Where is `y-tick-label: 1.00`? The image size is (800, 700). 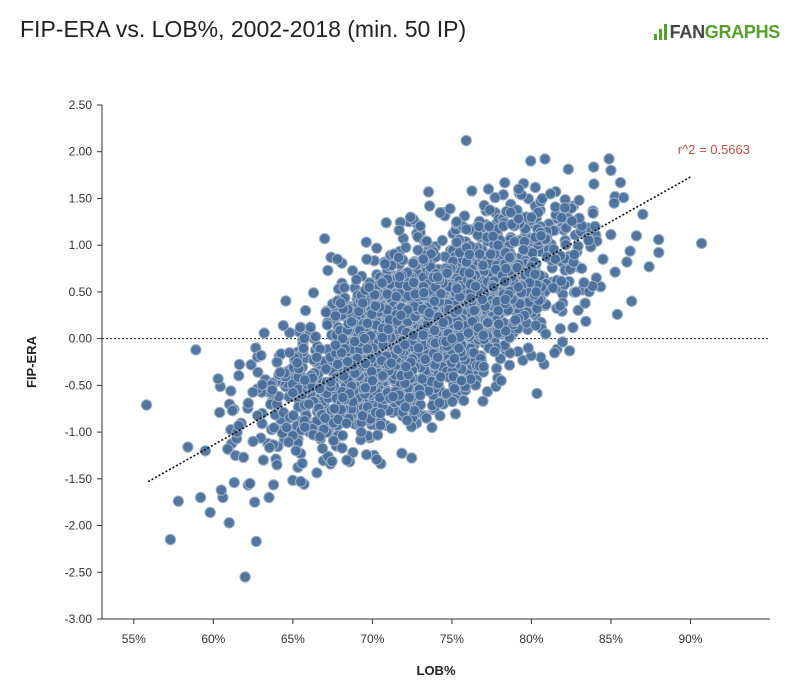 y-tick-label: 1.00 is located at coordinates (81, 245).